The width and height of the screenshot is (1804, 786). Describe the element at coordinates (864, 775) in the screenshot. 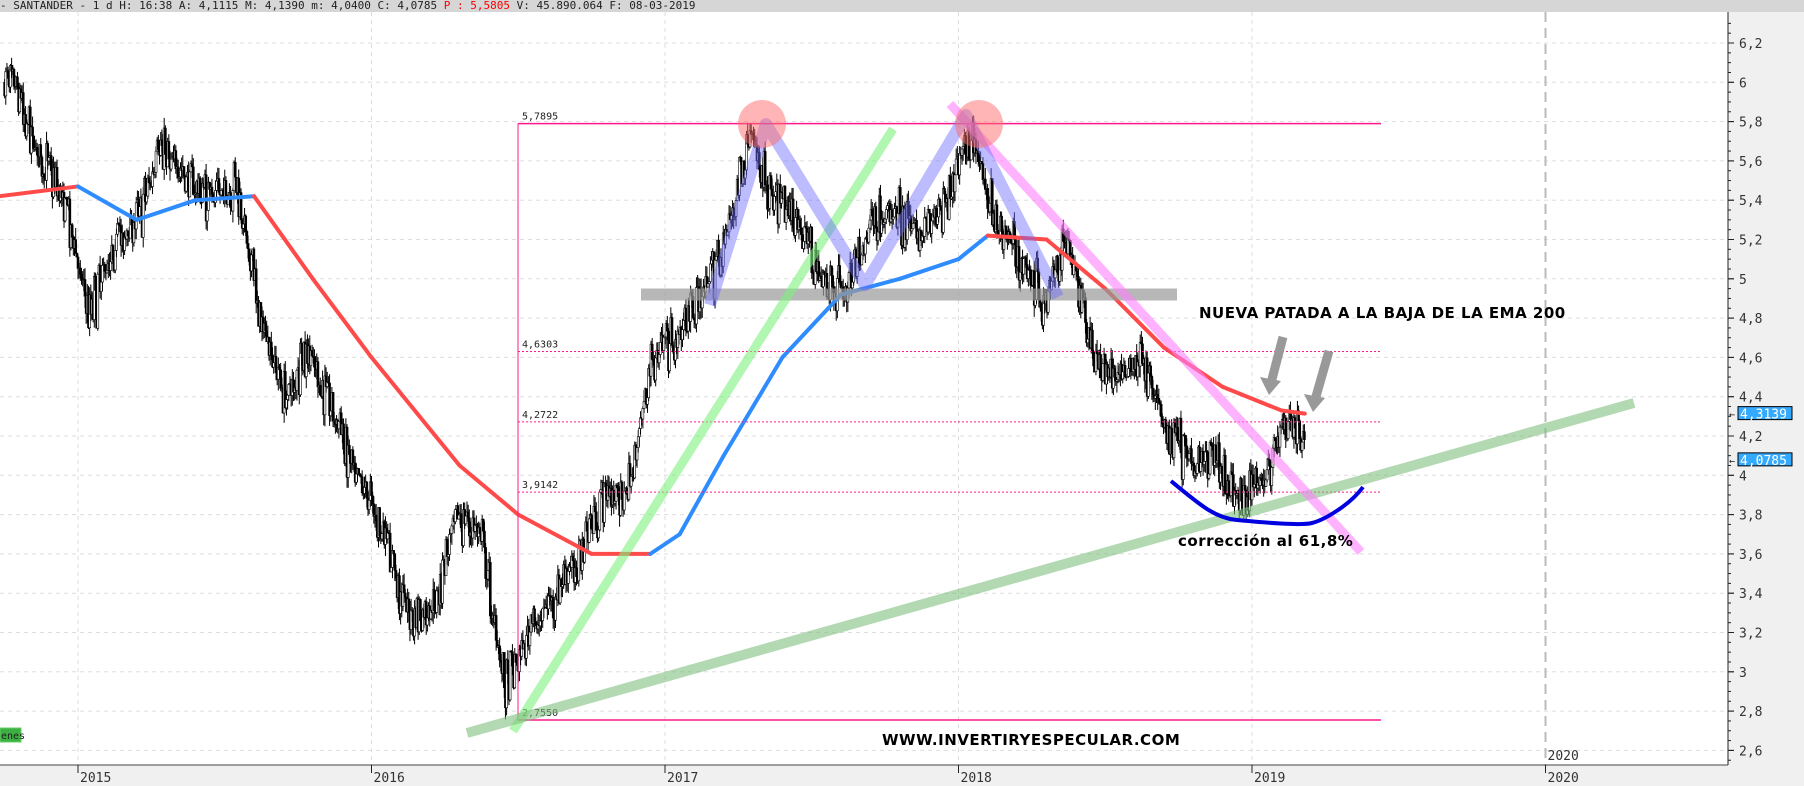

I see `x-axis-panel` at that location.